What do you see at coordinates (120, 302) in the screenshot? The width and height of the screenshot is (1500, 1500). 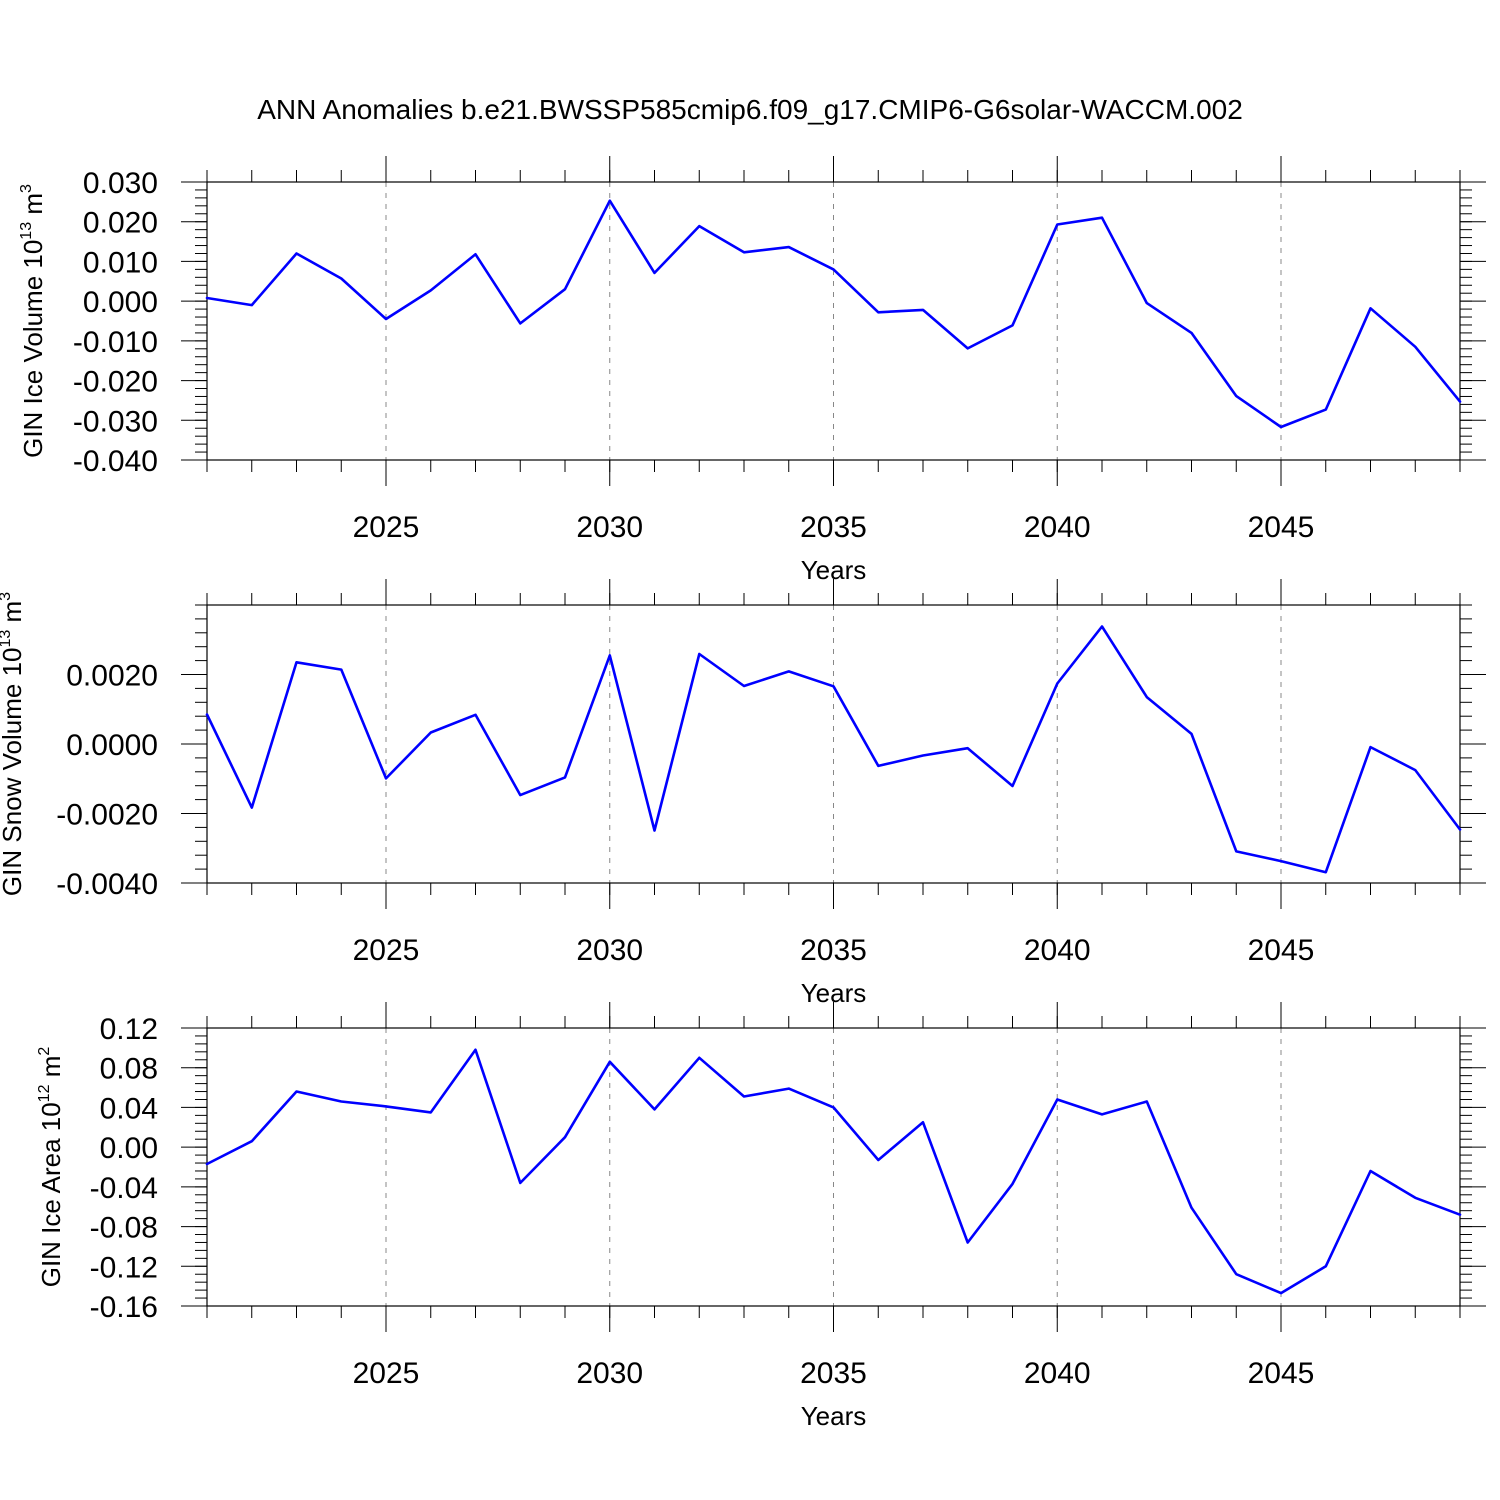 I see `y-tick-label: 0.000` at bounding box center [120, 302].